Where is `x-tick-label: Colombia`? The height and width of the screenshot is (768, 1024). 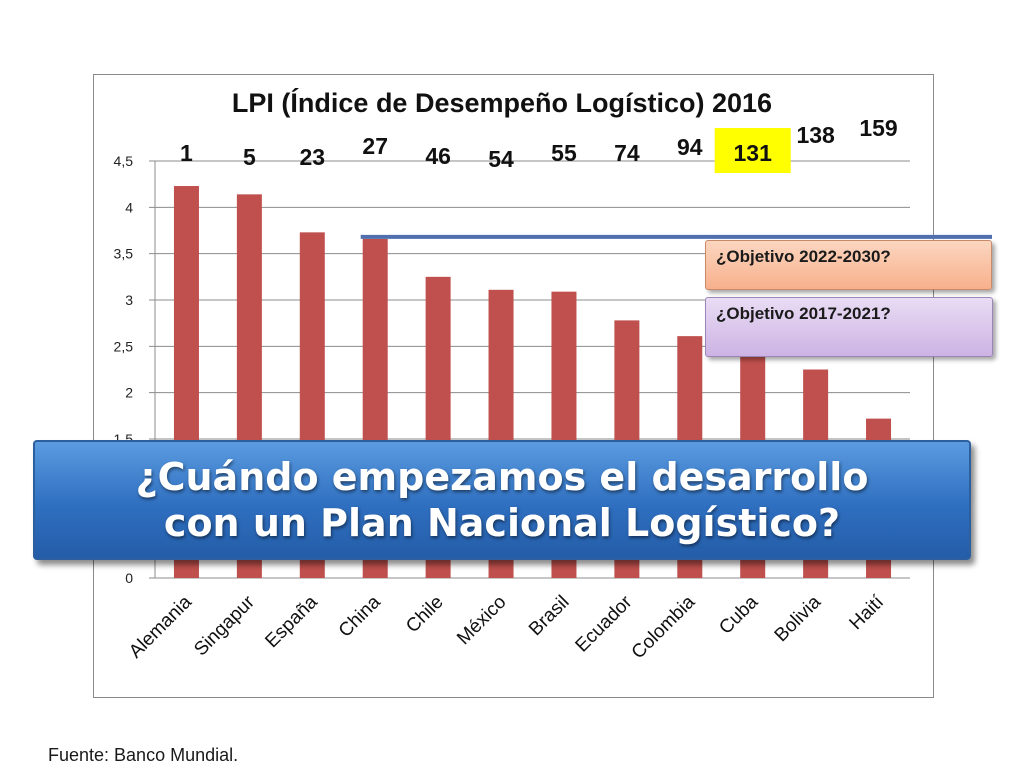
x-tick-label: Colombia is located at coordinates (664, 627).